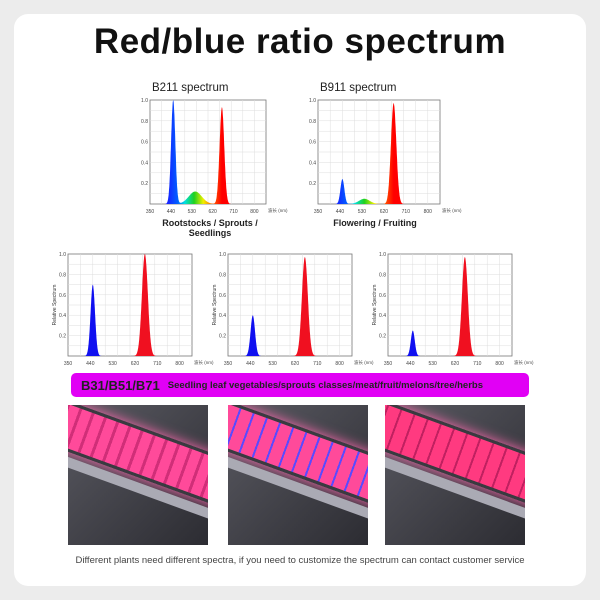 This screenshot has width=600, height=600. What do you see at coordinates (375, 223) in the screenshot?
I see `chart-caption-b911: Flowering / Fruiting` at bounding box center [375, 223].